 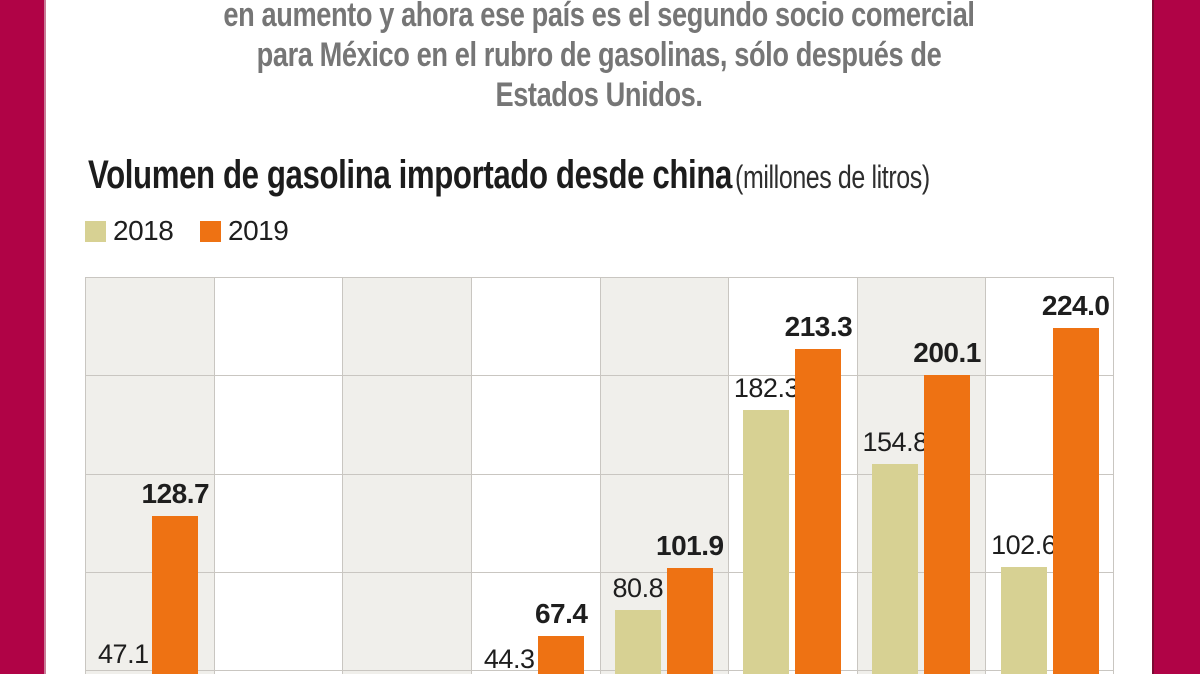 I want to click on bar-value-label-2019-col6: 213.3, so click(x=818, y=327).